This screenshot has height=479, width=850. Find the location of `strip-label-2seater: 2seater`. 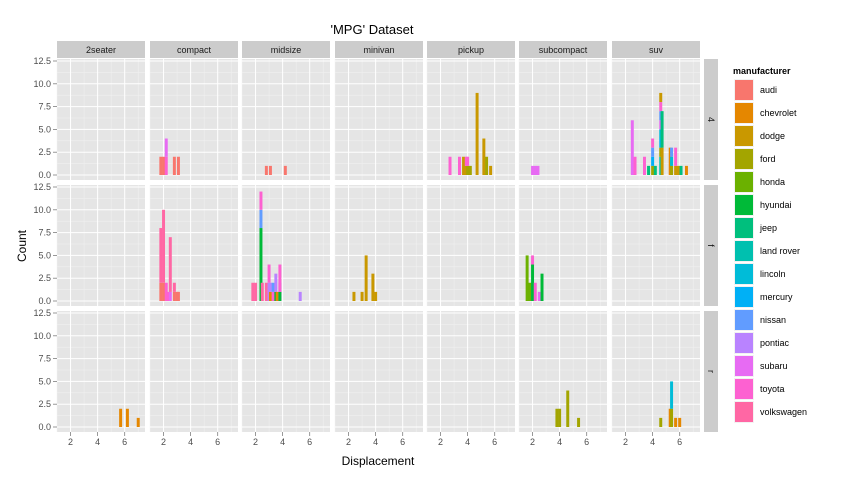

strip-label-2seater: 2seater is located at coordinates (101, 50).